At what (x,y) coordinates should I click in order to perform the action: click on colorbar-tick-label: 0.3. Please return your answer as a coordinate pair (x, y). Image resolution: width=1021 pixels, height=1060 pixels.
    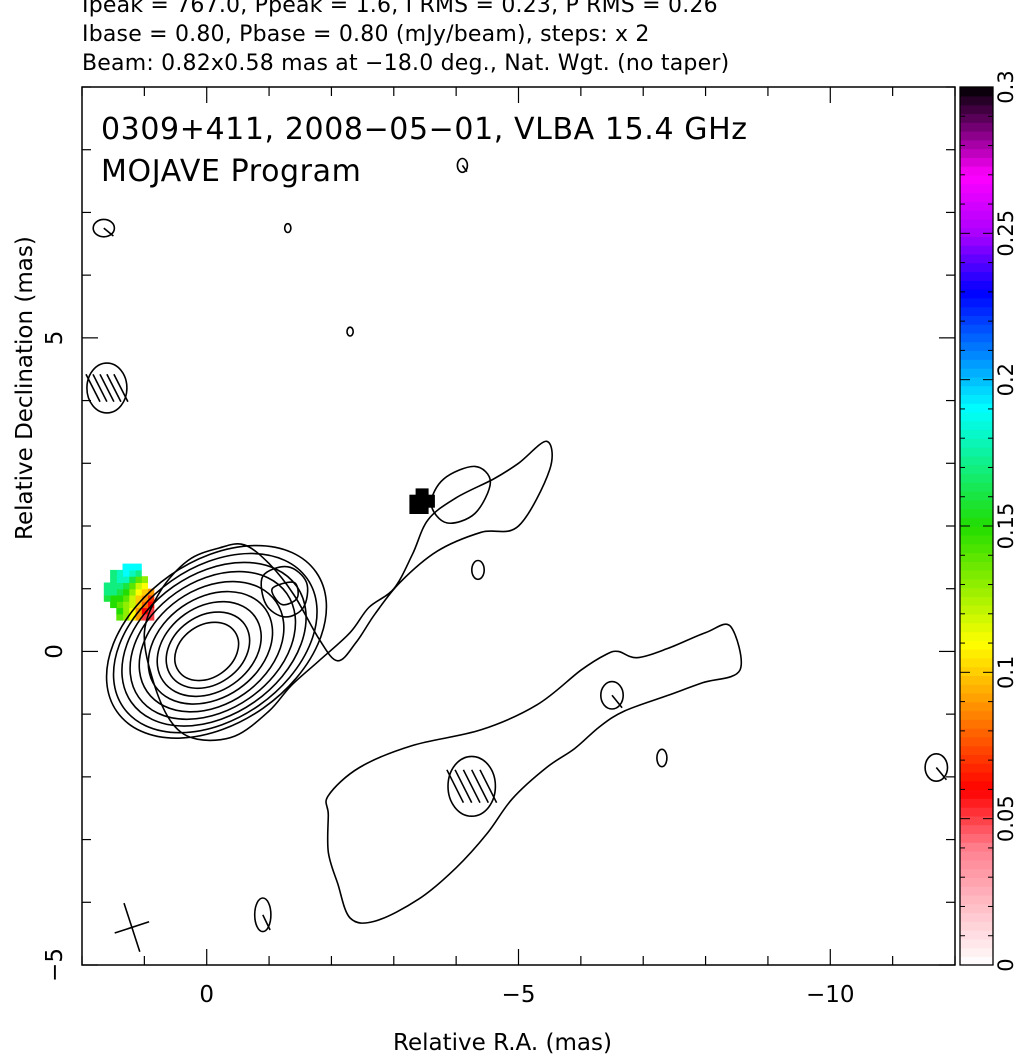
    Looking at the image, I should click on (1006, 86).